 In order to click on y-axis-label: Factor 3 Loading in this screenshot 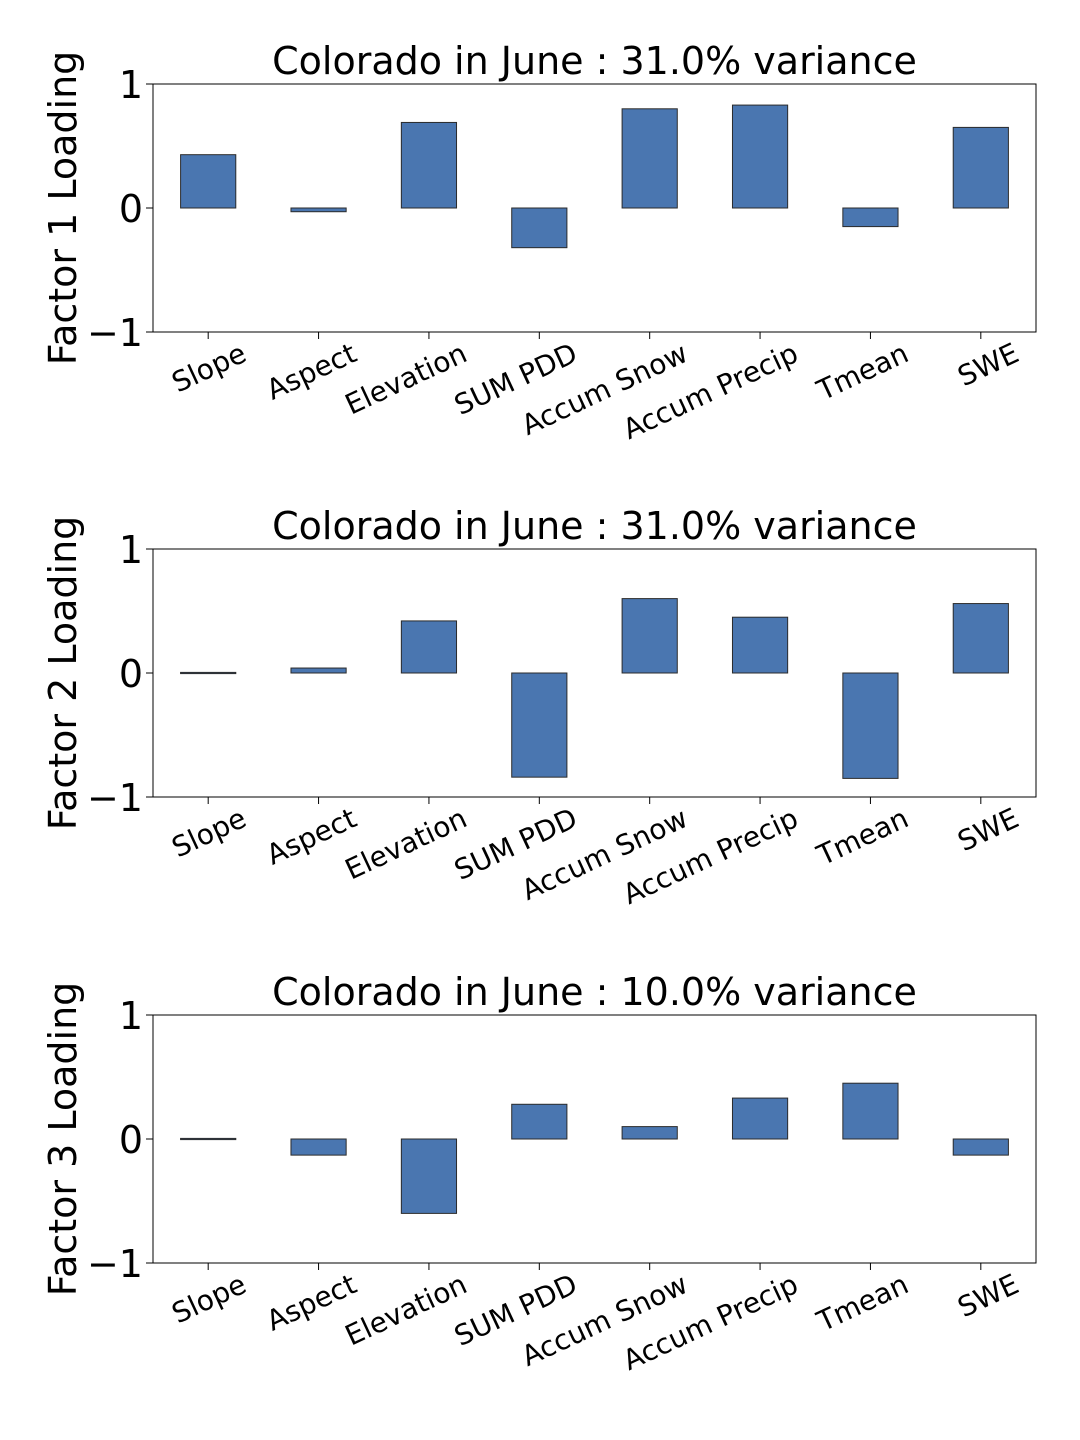, I will do `click(63, 1139)`.